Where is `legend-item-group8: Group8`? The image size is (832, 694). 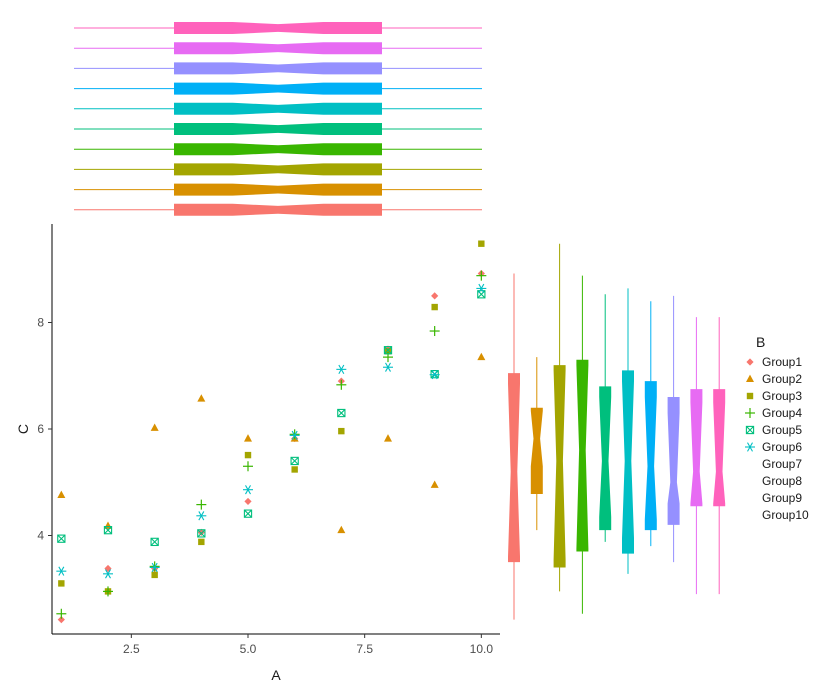
legend-item-group8: Group8 is located at coordinates (782, 481).